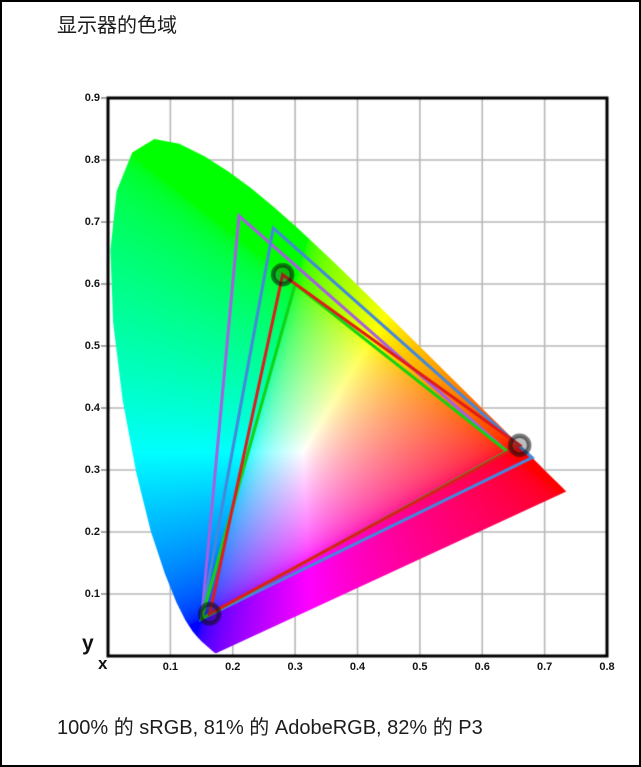  Describe the element at coordinates (270, 728) in the screenshot. I see `gamut-caption: 100% 的 sRGB, 81% 的 AdobeRGB, 82% 的 P3` at that location.